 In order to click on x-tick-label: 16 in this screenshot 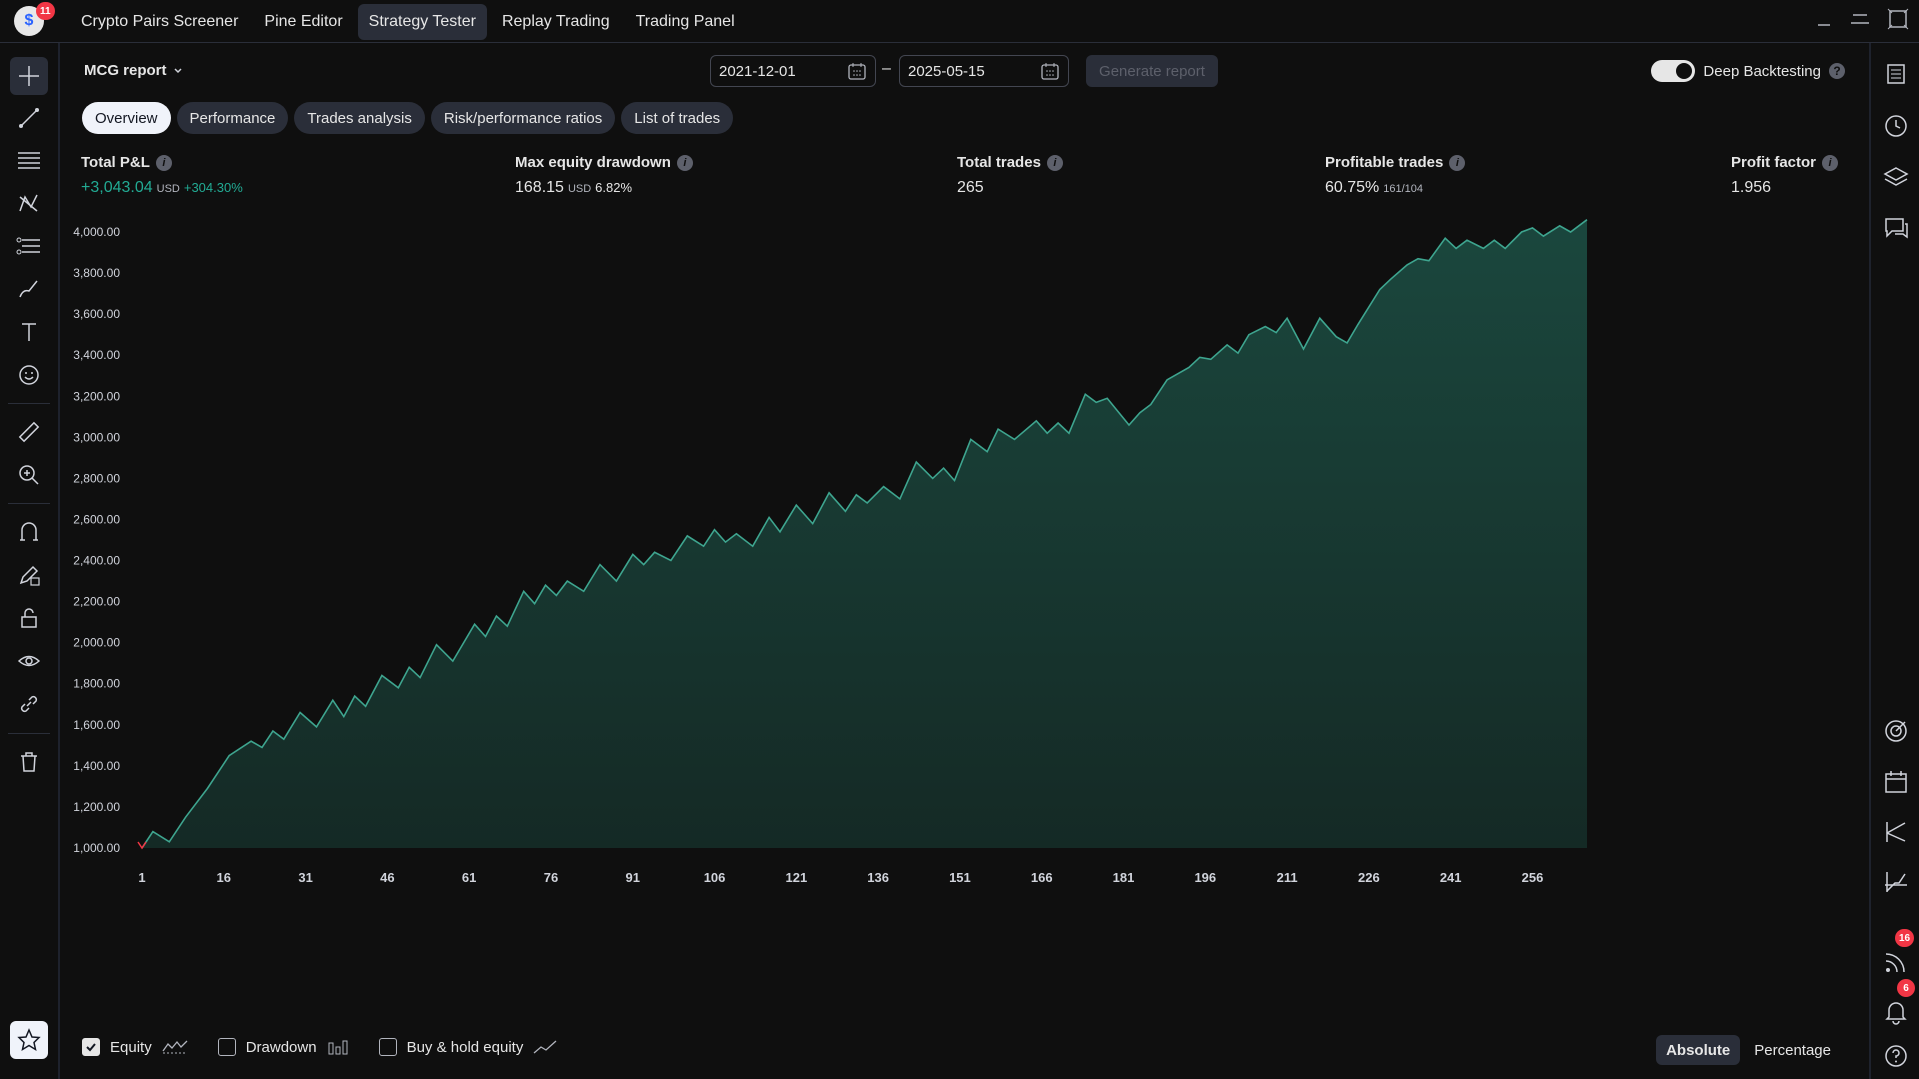, I will do `click(224, 877)`.